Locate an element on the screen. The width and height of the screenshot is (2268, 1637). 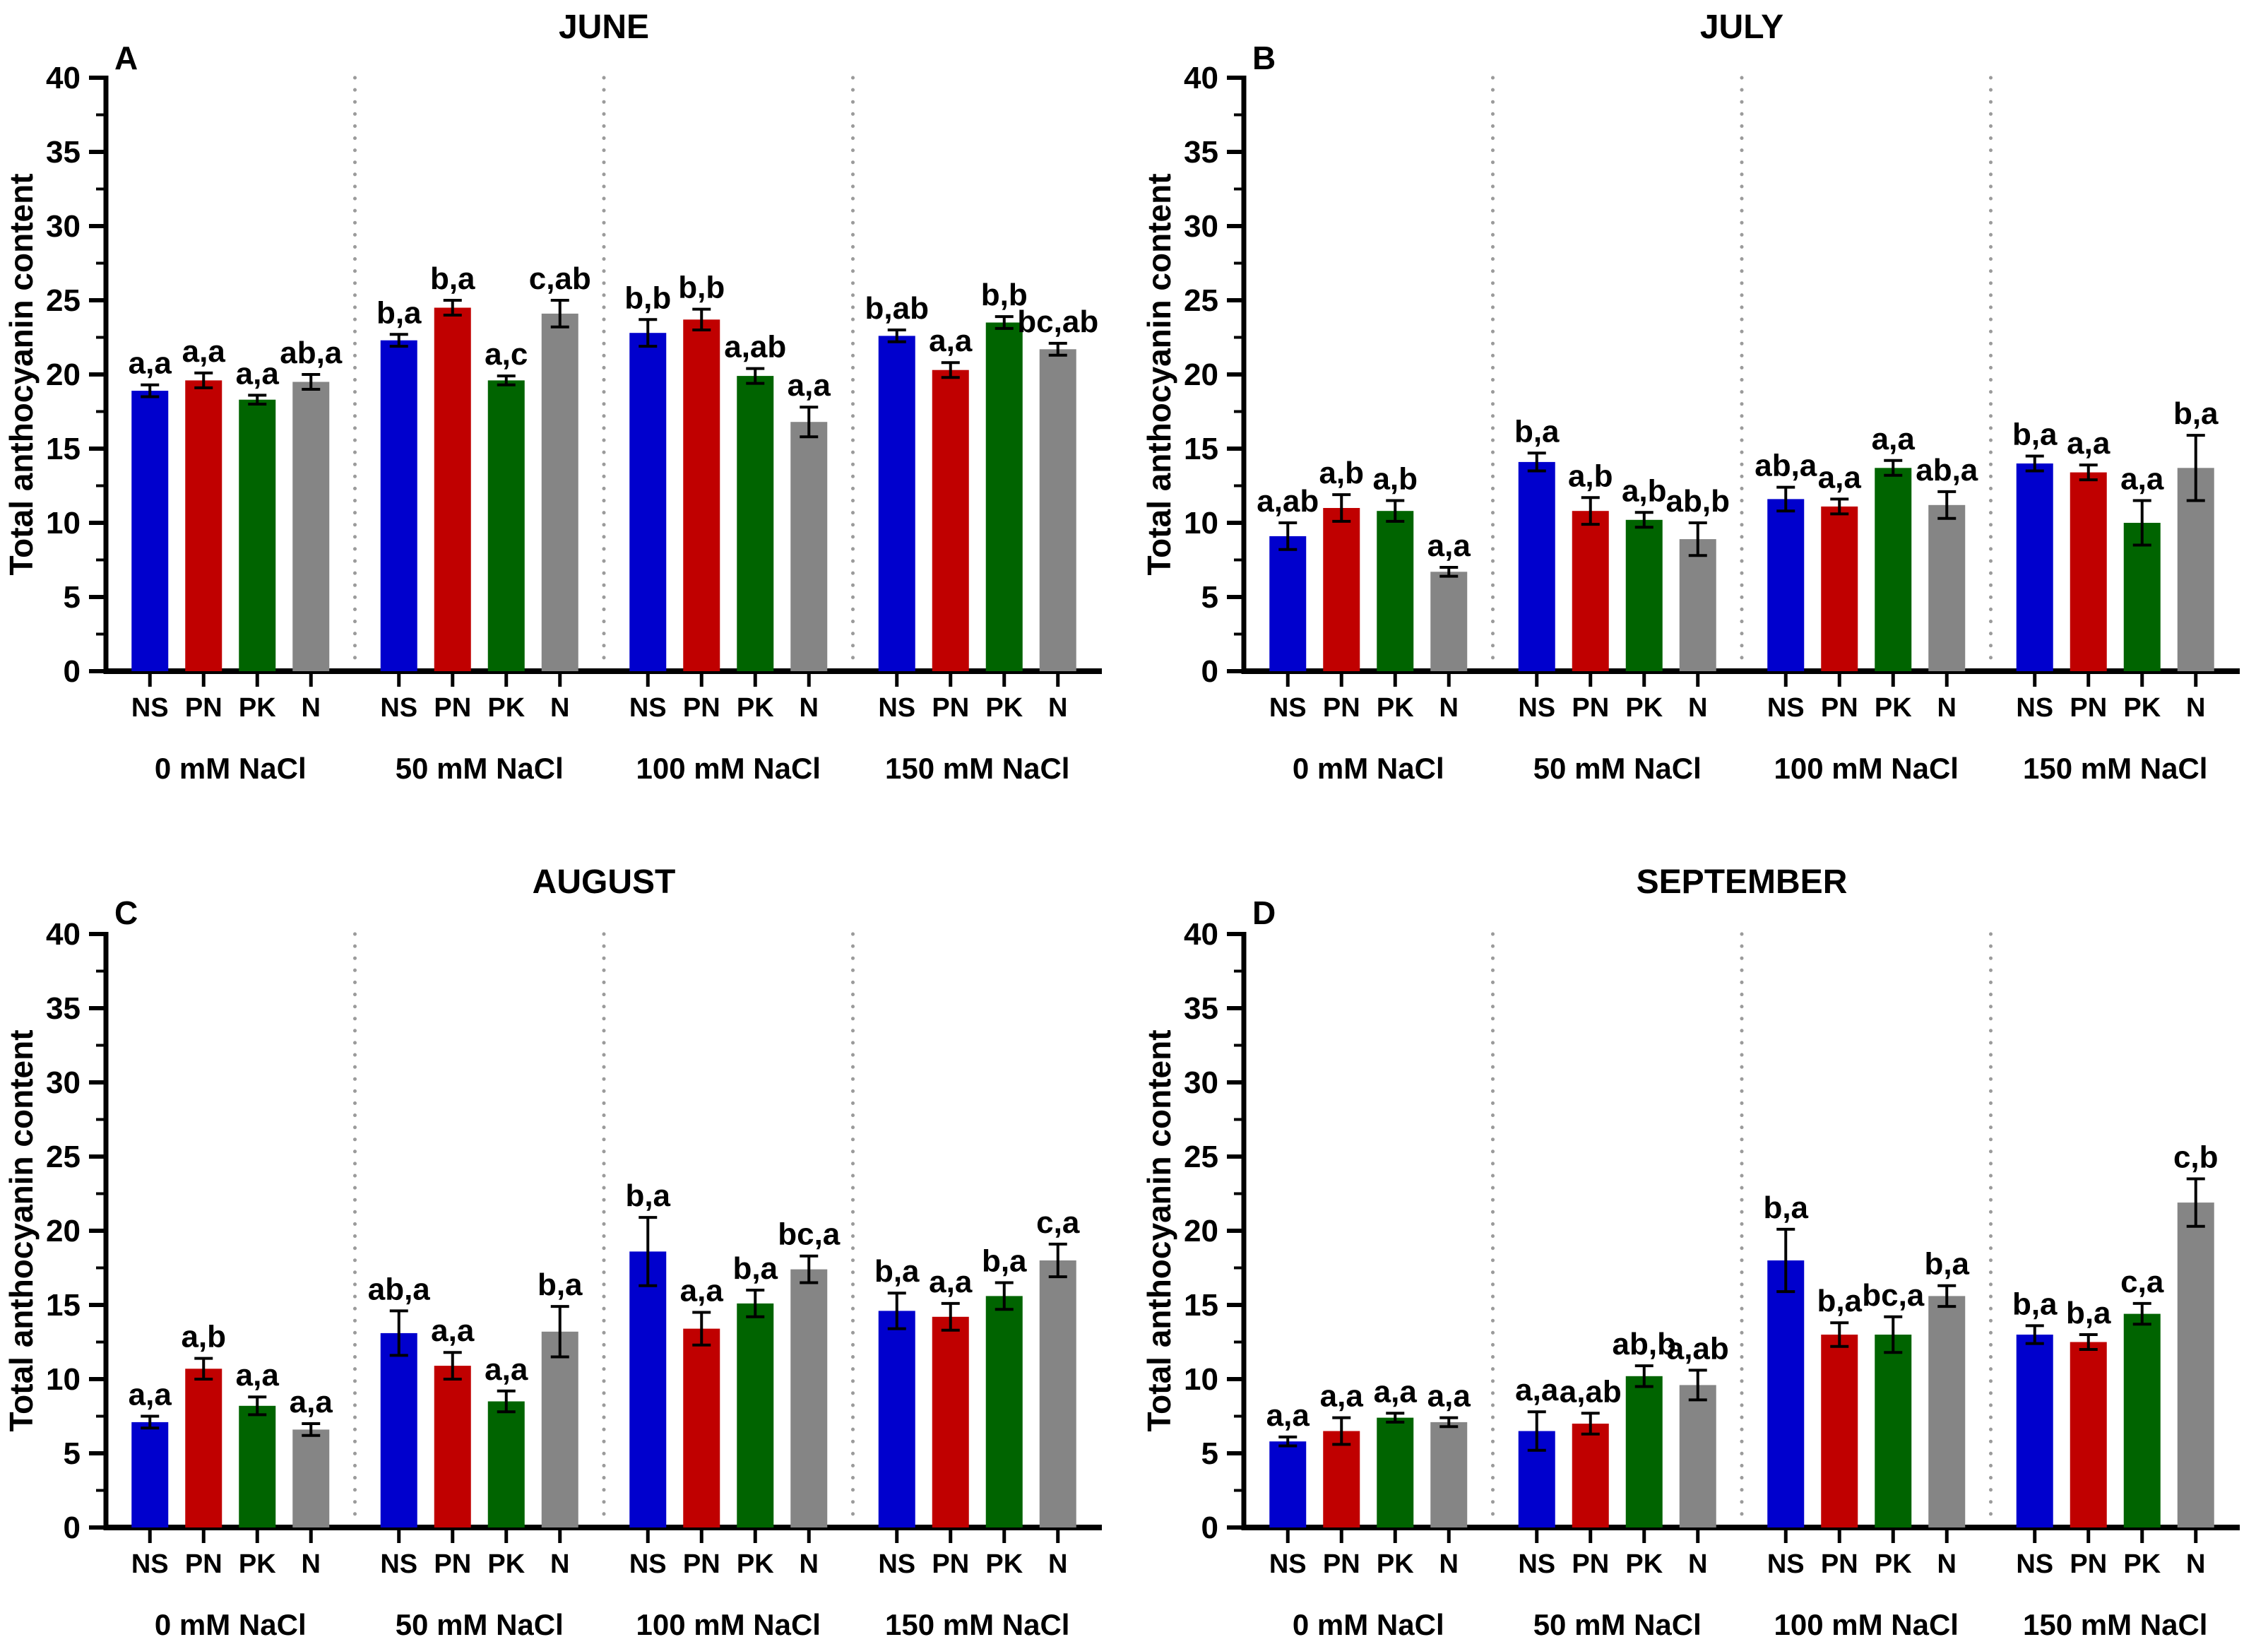
significance-letters: a,c is located at coordinates (506, 354).